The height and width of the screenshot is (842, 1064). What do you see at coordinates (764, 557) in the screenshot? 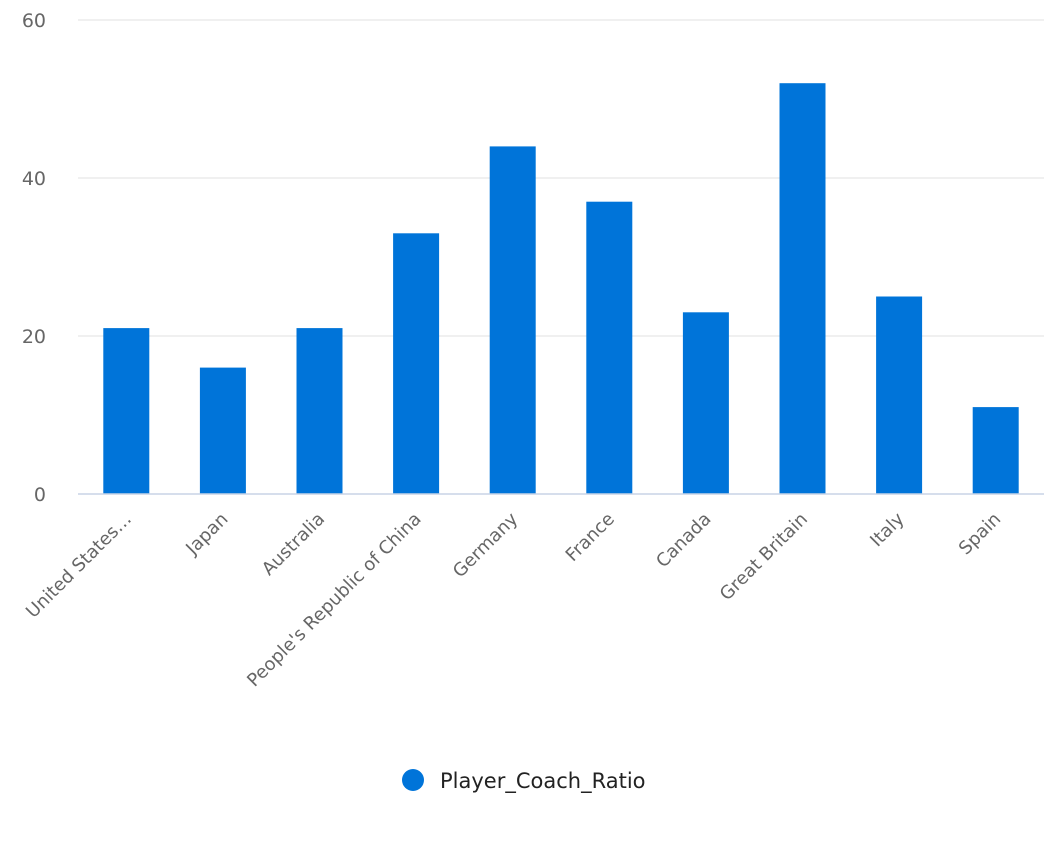
I see `x-tick-label: Great Britain` at bounding box center [764, 557].